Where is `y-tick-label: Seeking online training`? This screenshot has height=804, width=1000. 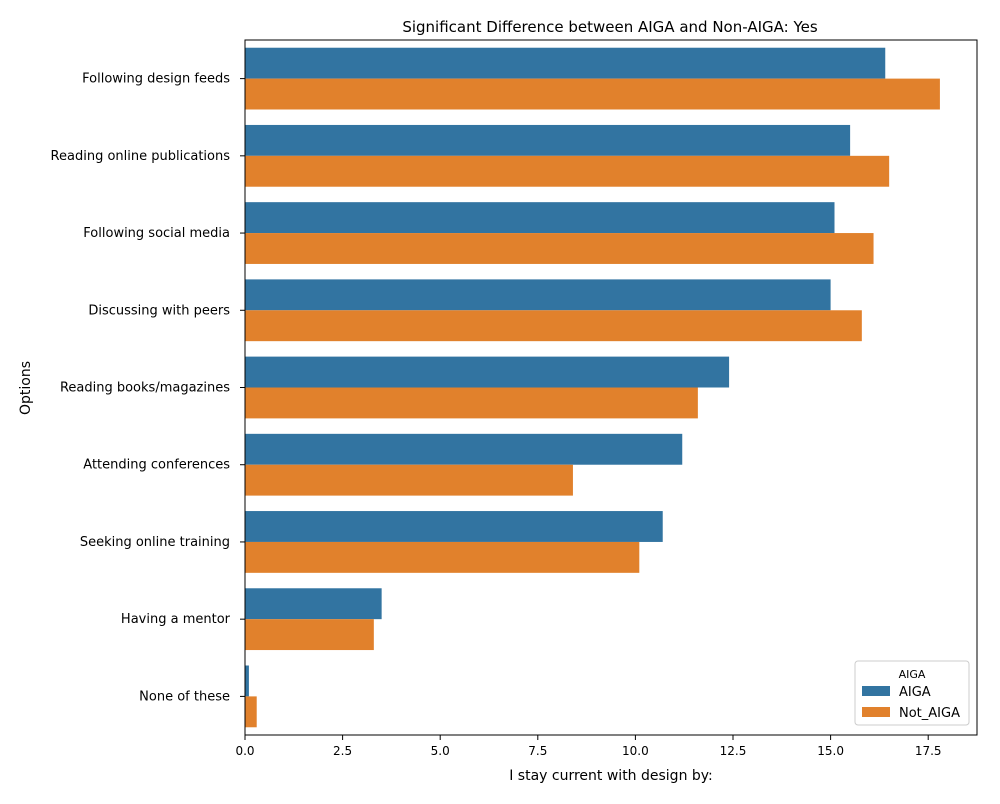
y-tick-label: Seeking online training is located at coordinates (155, 542).